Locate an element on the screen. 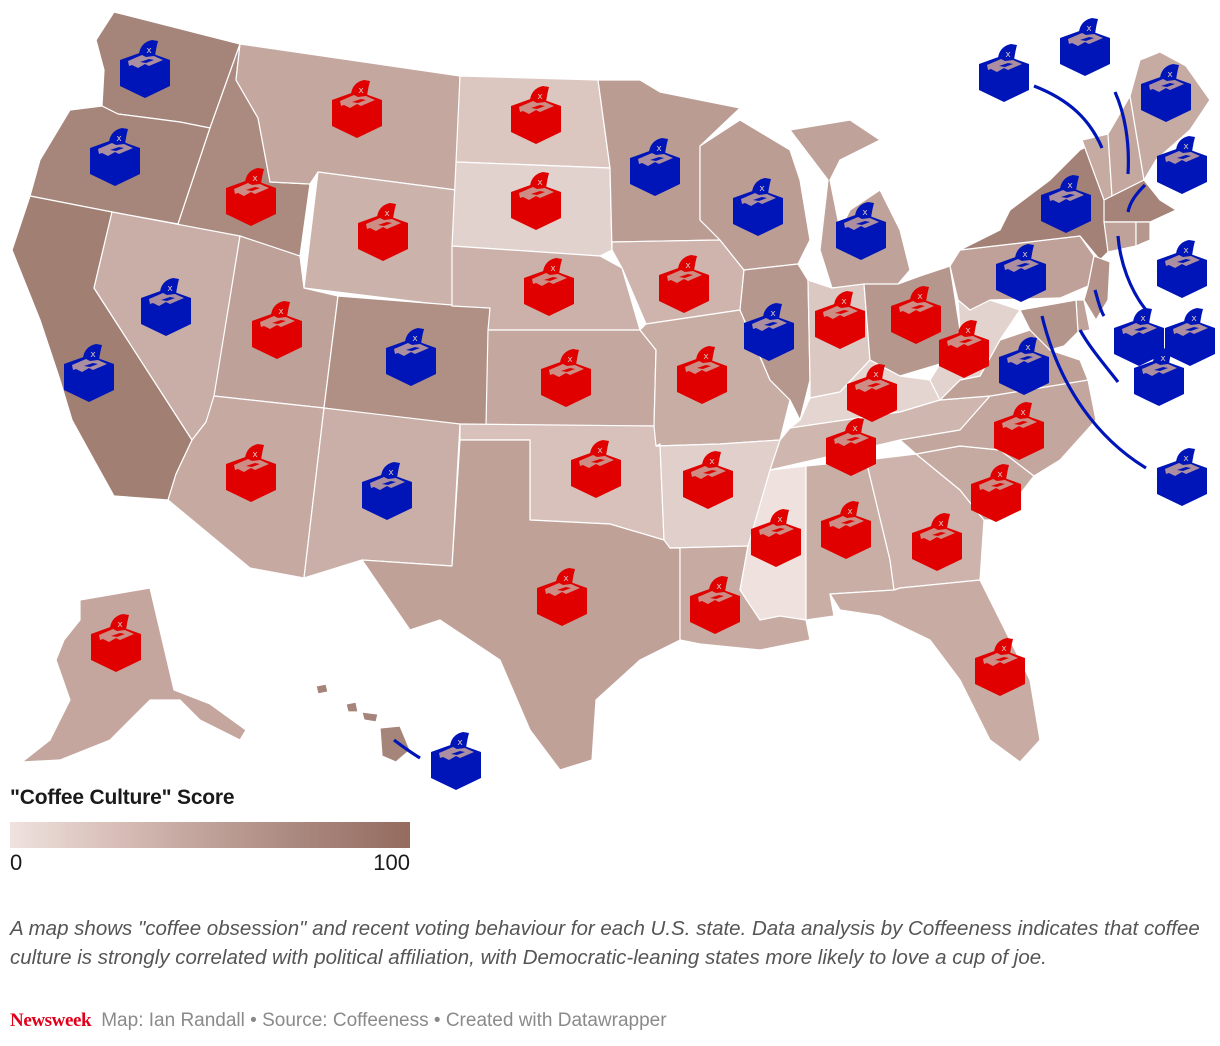  state-MD is located at coordinates (1049, 325).